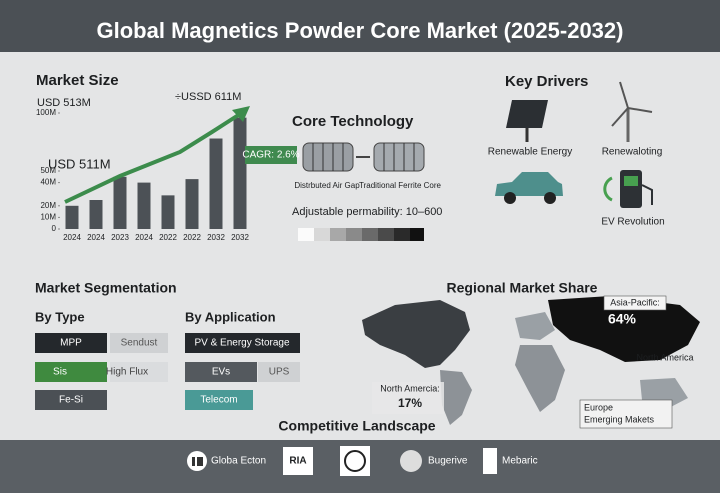 The image size is (720, 493). Describe the element at coordinates (353, 121) in the screenshot. I see `section-title: Core Technology` at that location.